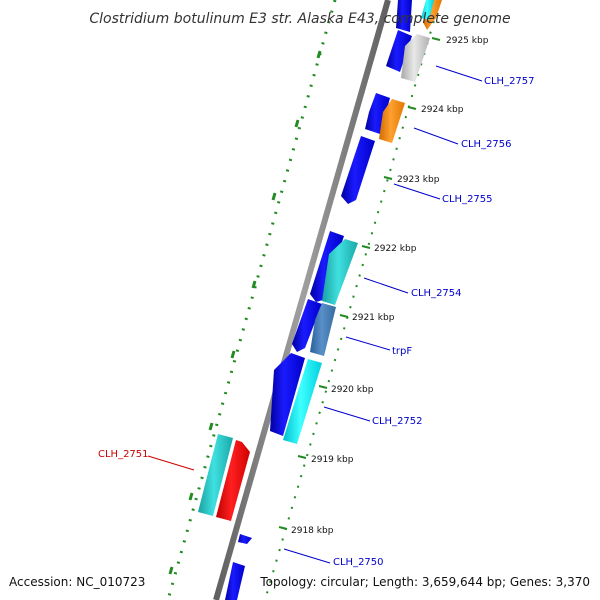 Image resolution: width=600 pixels, height=600 pixels. What do you see at coordinates (123, 454) in the screenshot?
I see `gene-name: CLH_2751` at bounding box center [123, 454].